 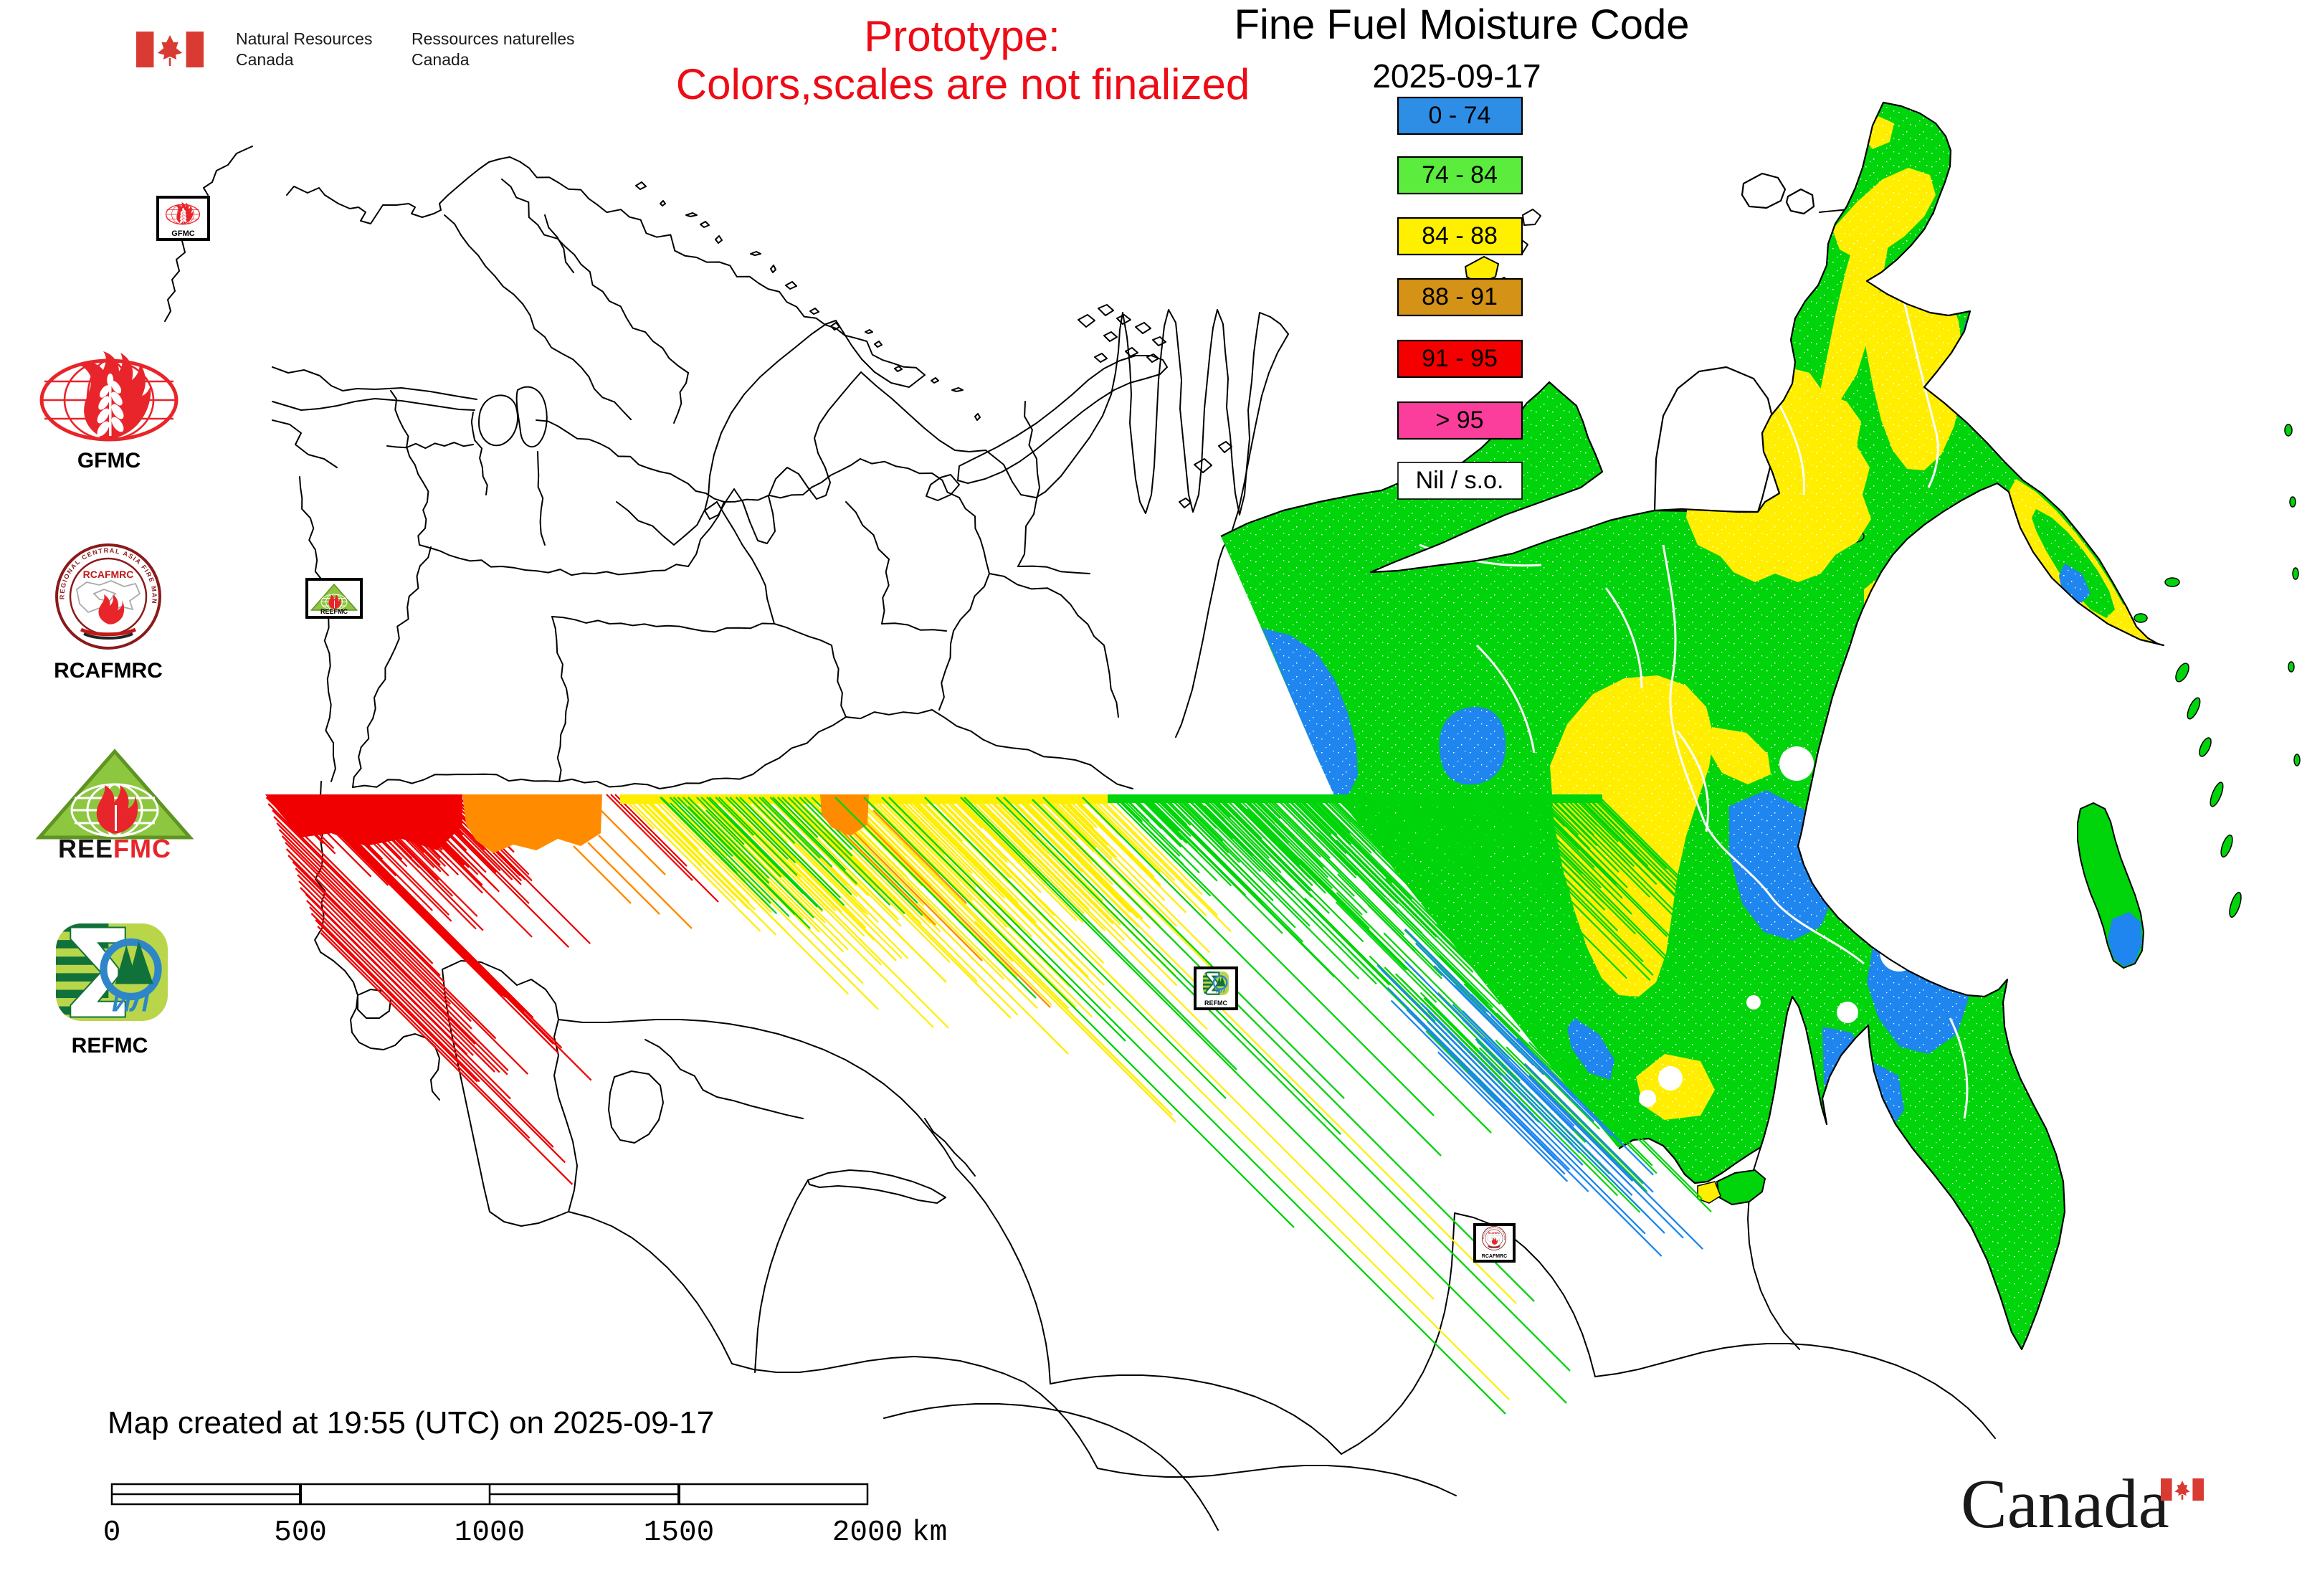 What do you see at coordinates (1460, 175) in the screenshot?
I see `svg-text: 74 - 84` at bounding box center [1460, 175].